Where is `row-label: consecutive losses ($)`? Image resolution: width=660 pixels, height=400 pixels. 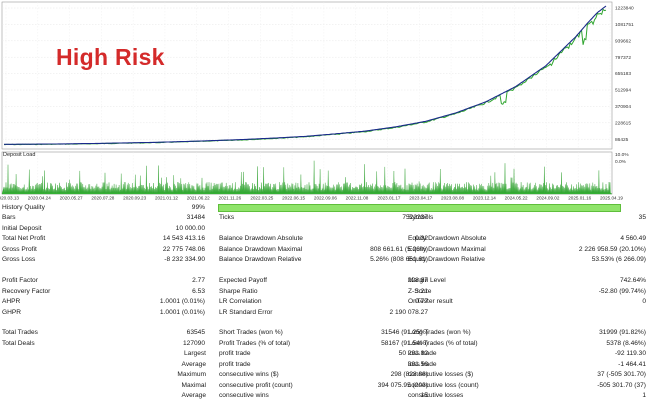
row-label: consecutive losses ($) is located at coordinates (441, 375).